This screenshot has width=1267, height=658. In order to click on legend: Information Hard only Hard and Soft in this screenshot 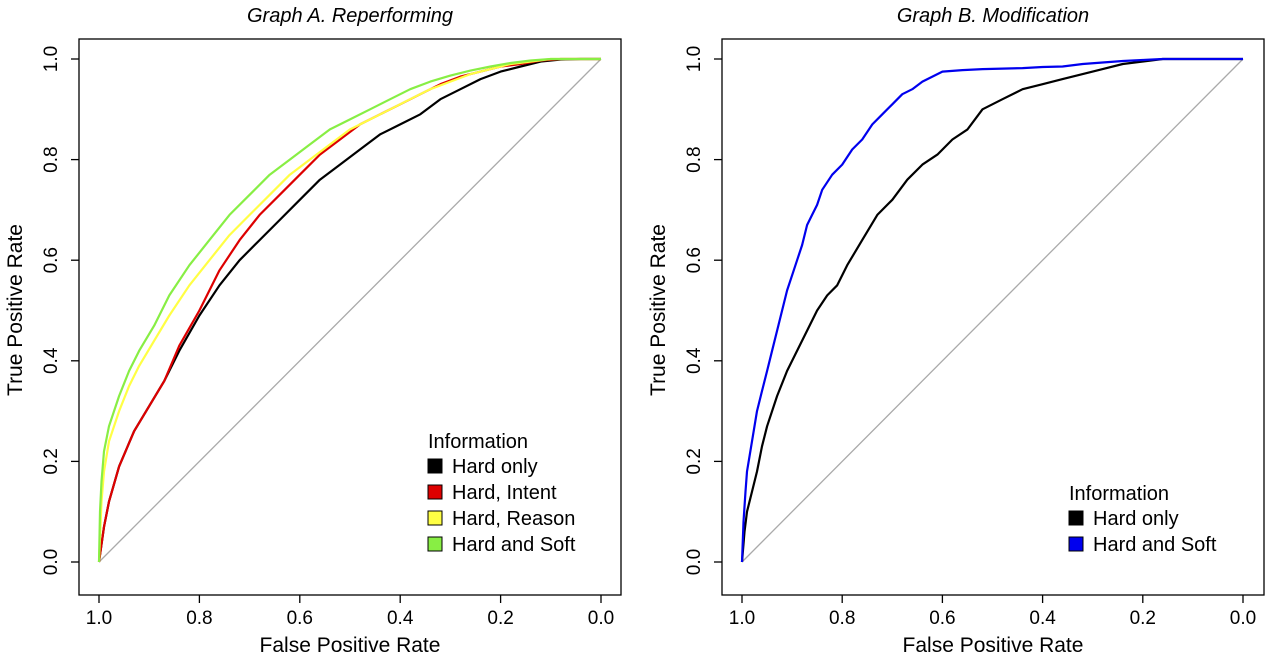, I will do `click(1142, 519)`.